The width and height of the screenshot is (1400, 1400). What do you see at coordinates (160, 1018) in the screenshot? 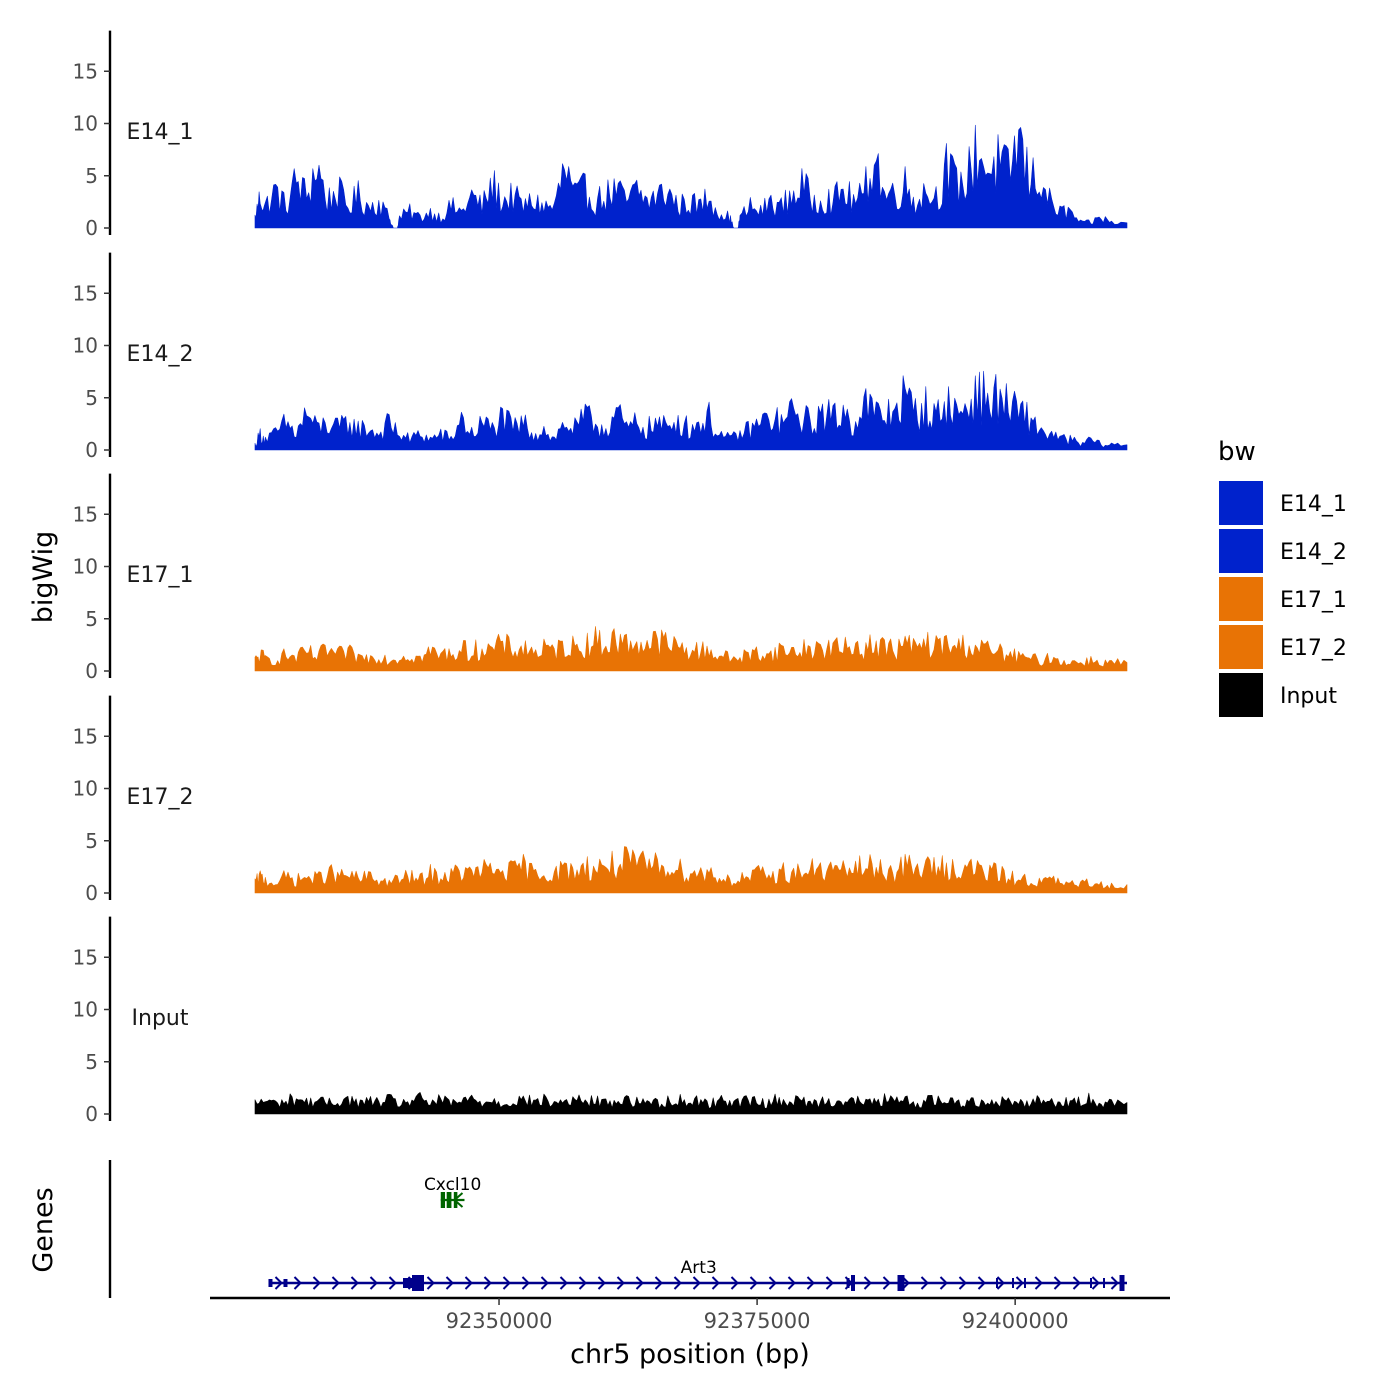
I see `track-label: Input` at bounding box center [160, 1018].